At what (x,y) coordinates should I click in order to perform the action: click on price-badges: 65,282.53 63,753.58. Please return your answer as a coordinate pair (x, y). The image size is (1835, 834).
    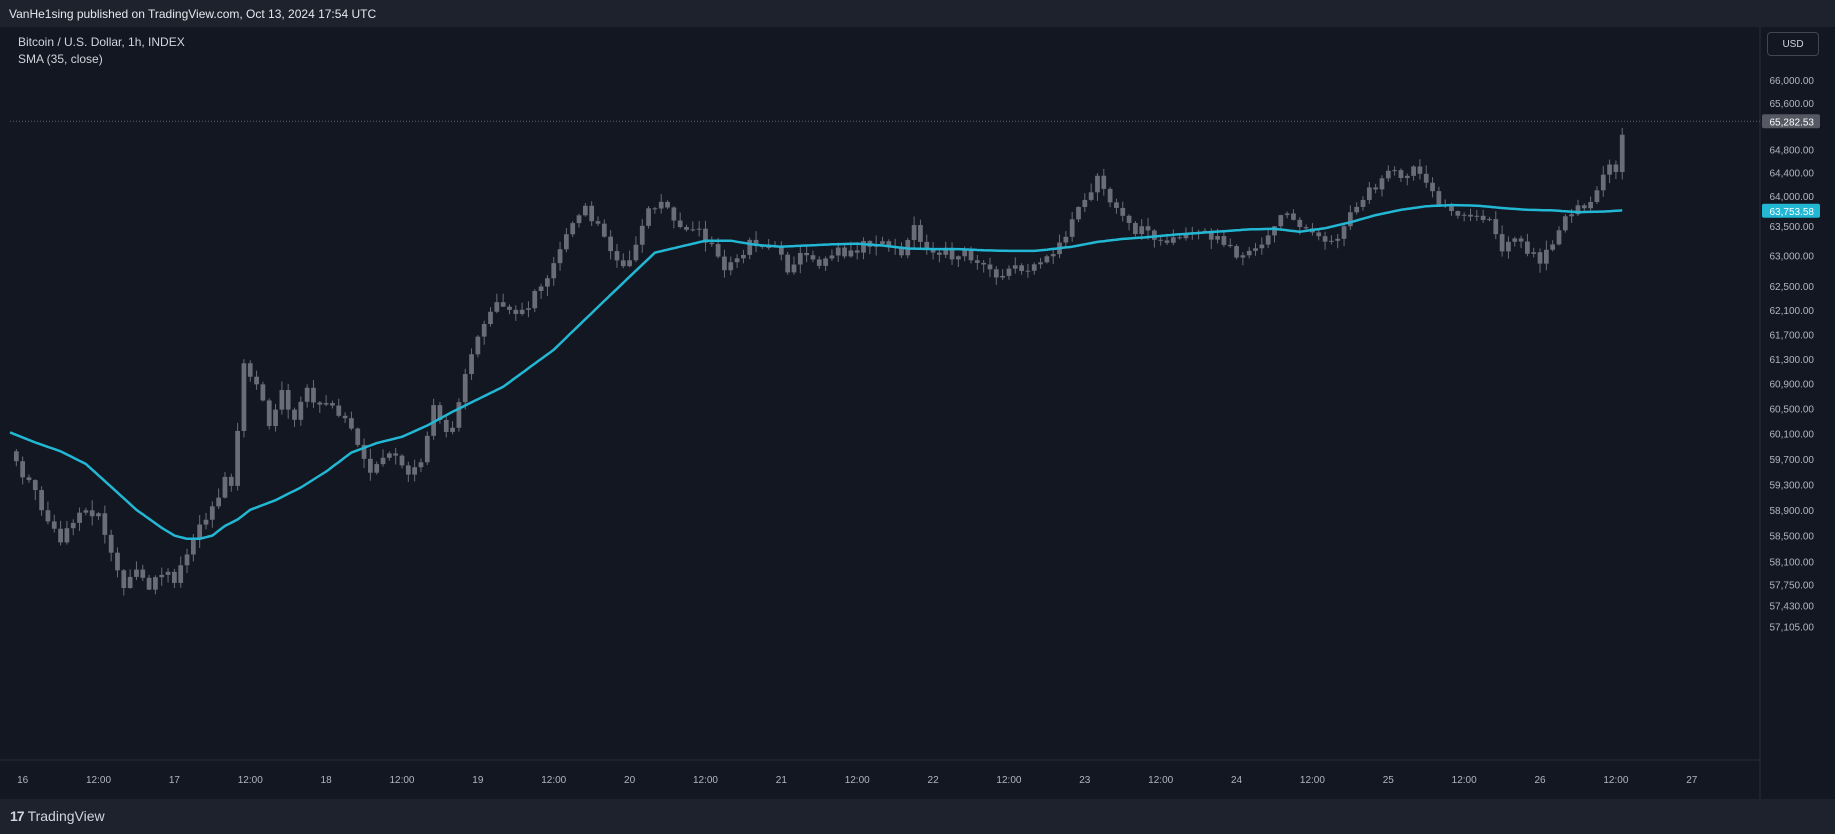
    Looking at the image, I should click on (1791, 166).